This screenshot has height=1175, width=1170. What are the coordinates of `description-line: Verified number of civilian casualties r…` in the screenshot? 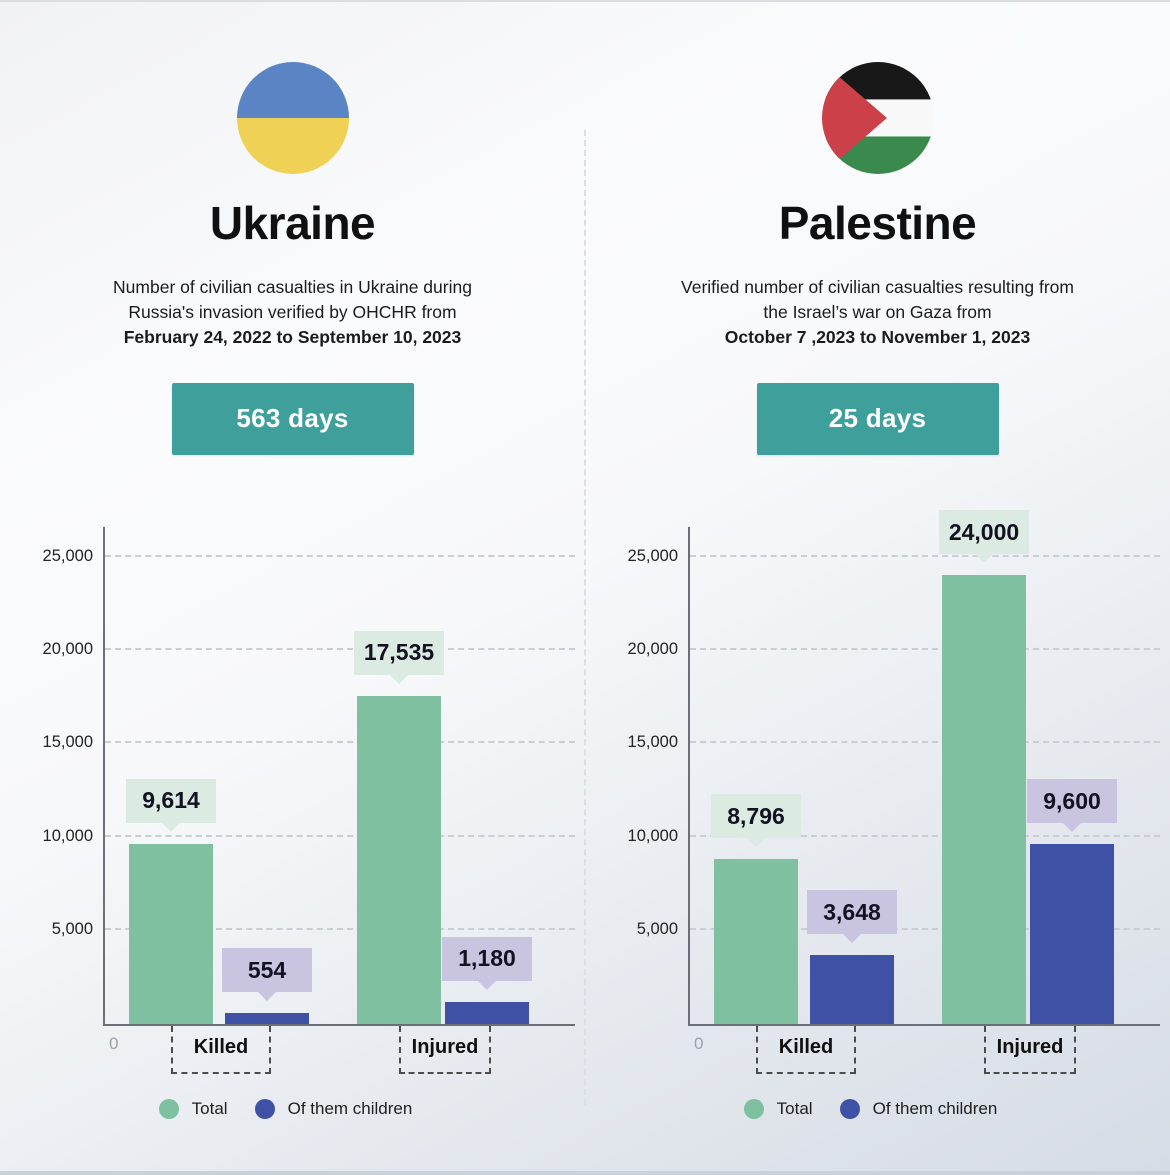 It's located at (877, 286).